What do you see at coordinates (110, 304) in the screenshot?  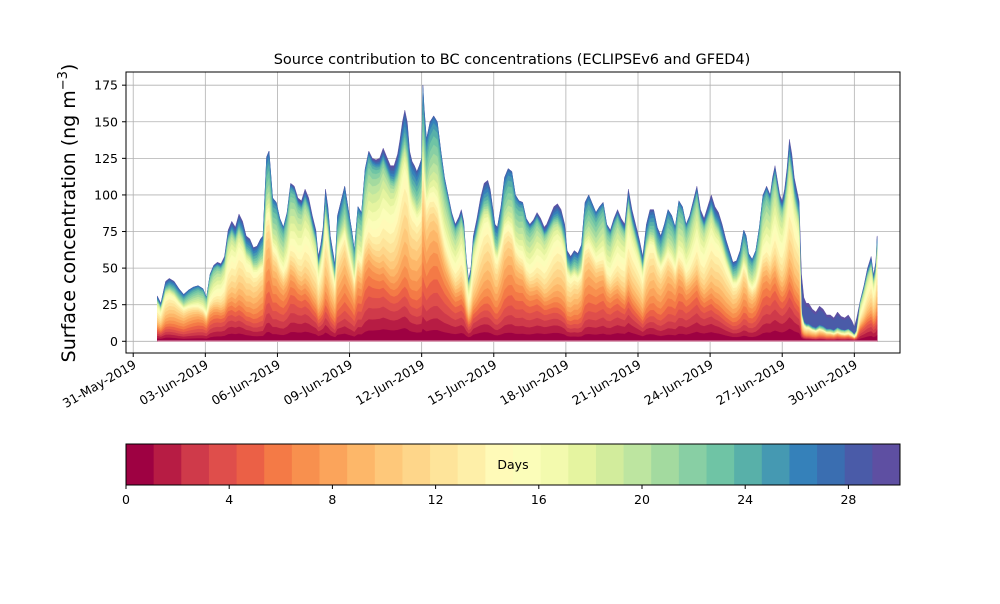 I see `y-tick-label: 25` at bounding box center [110, 304].